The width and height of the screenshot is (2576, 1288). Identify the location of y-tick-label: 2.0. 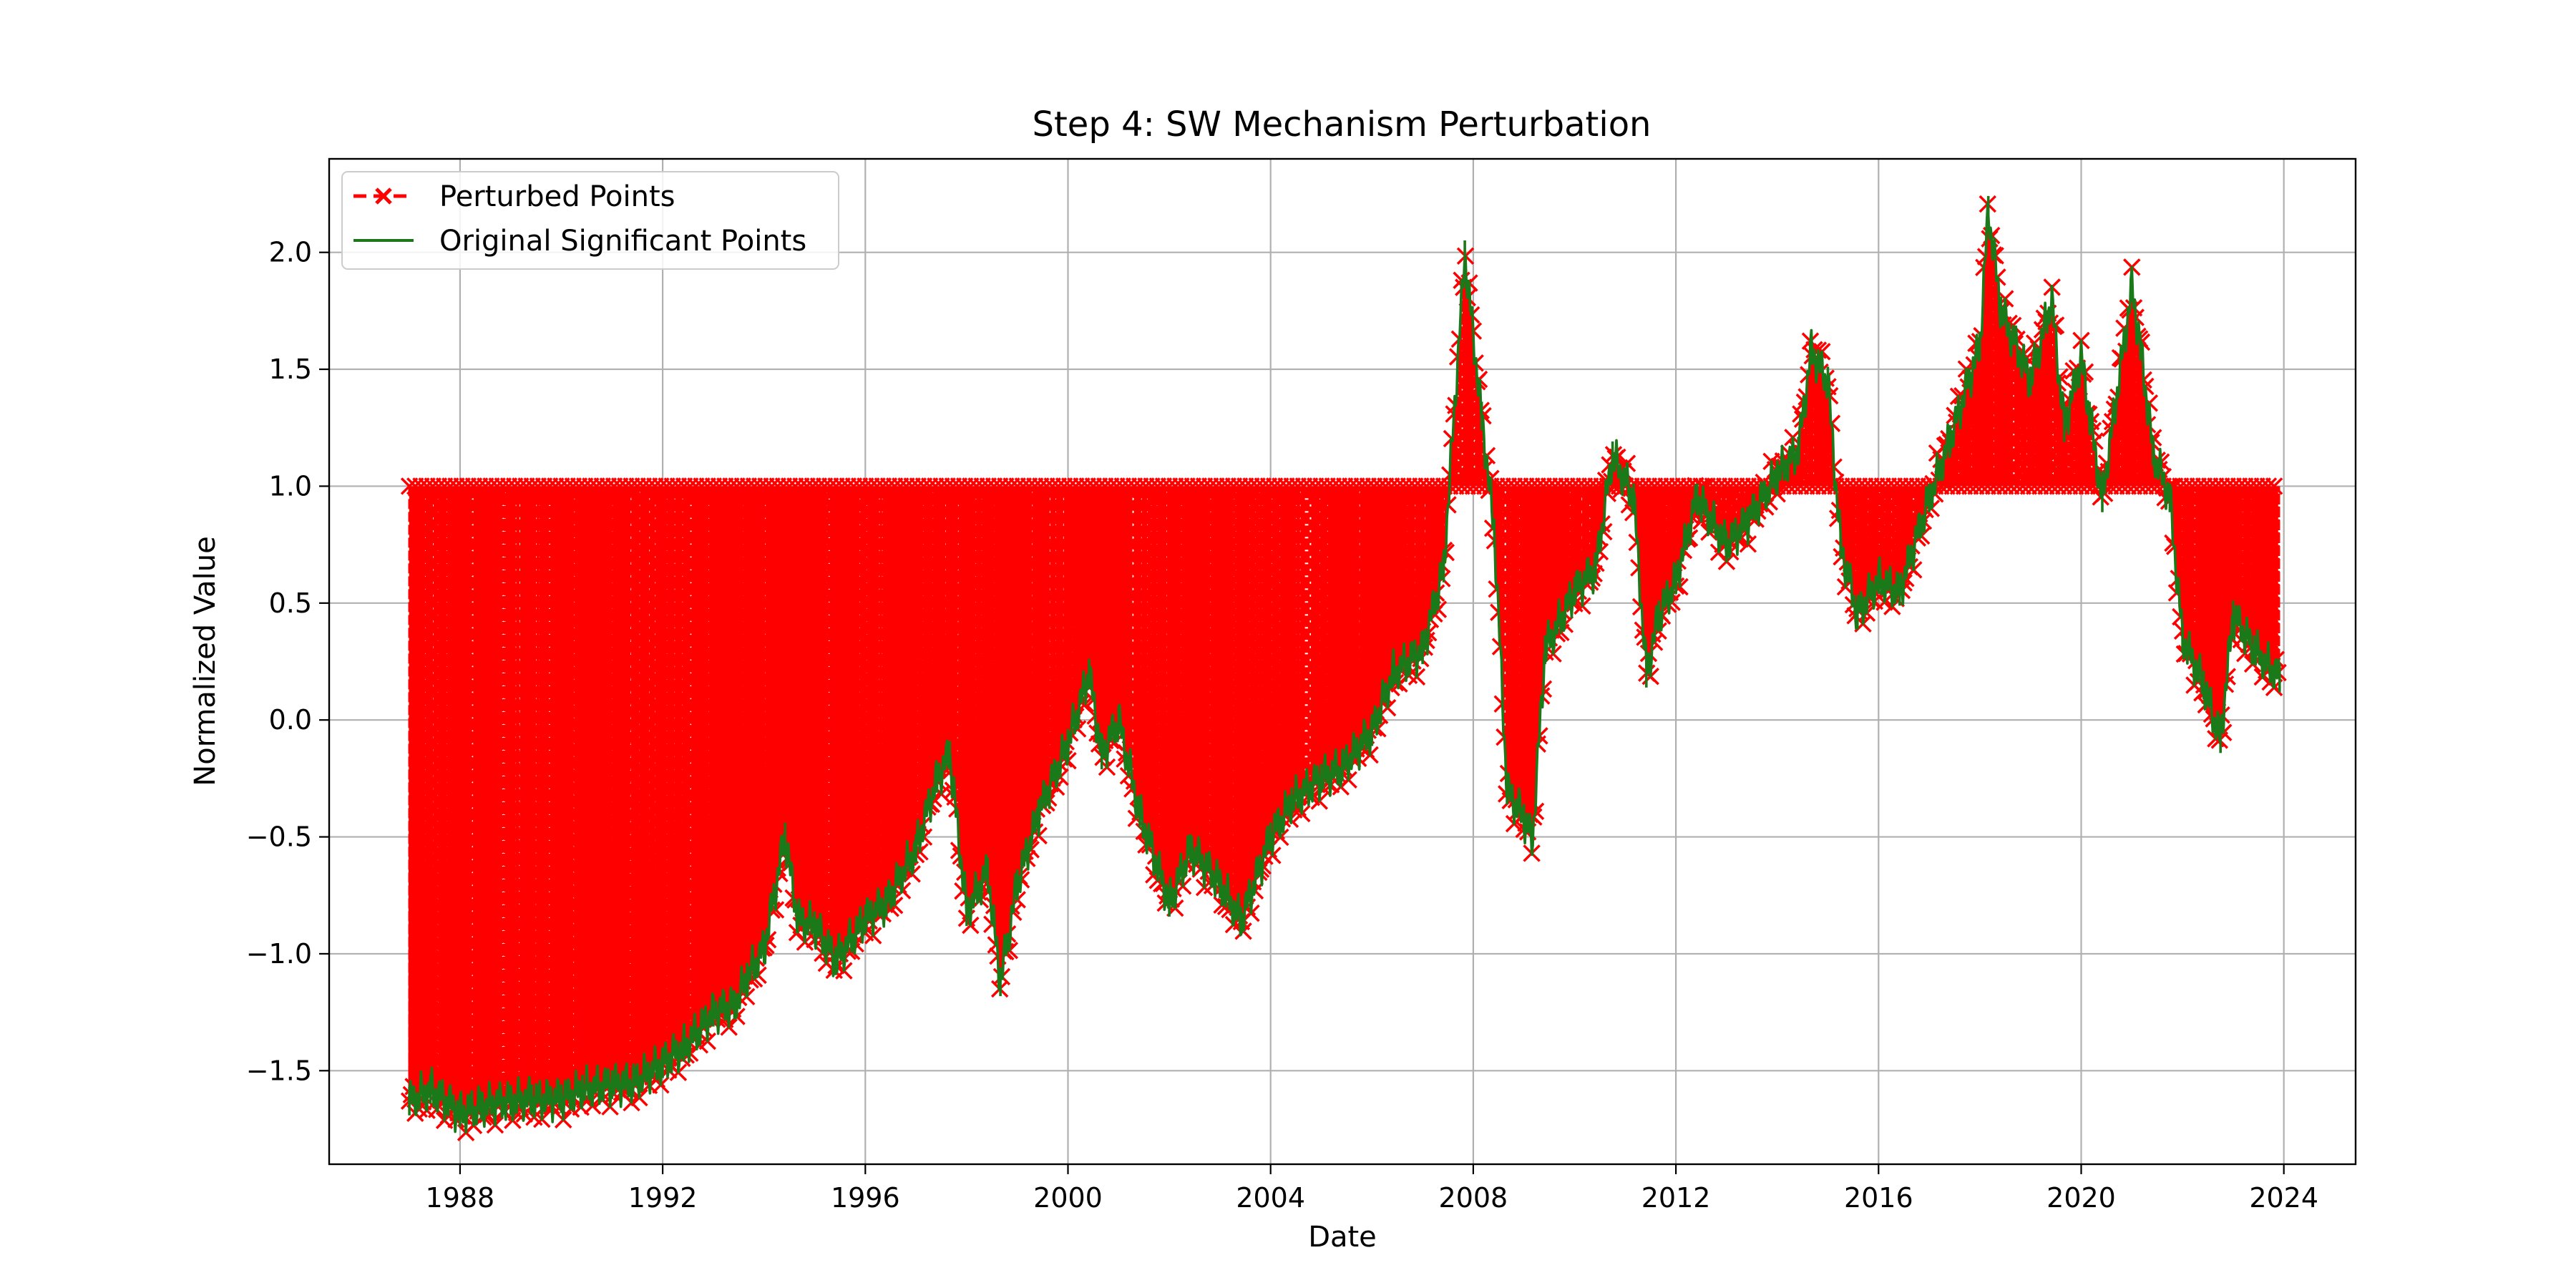
(290, 252).